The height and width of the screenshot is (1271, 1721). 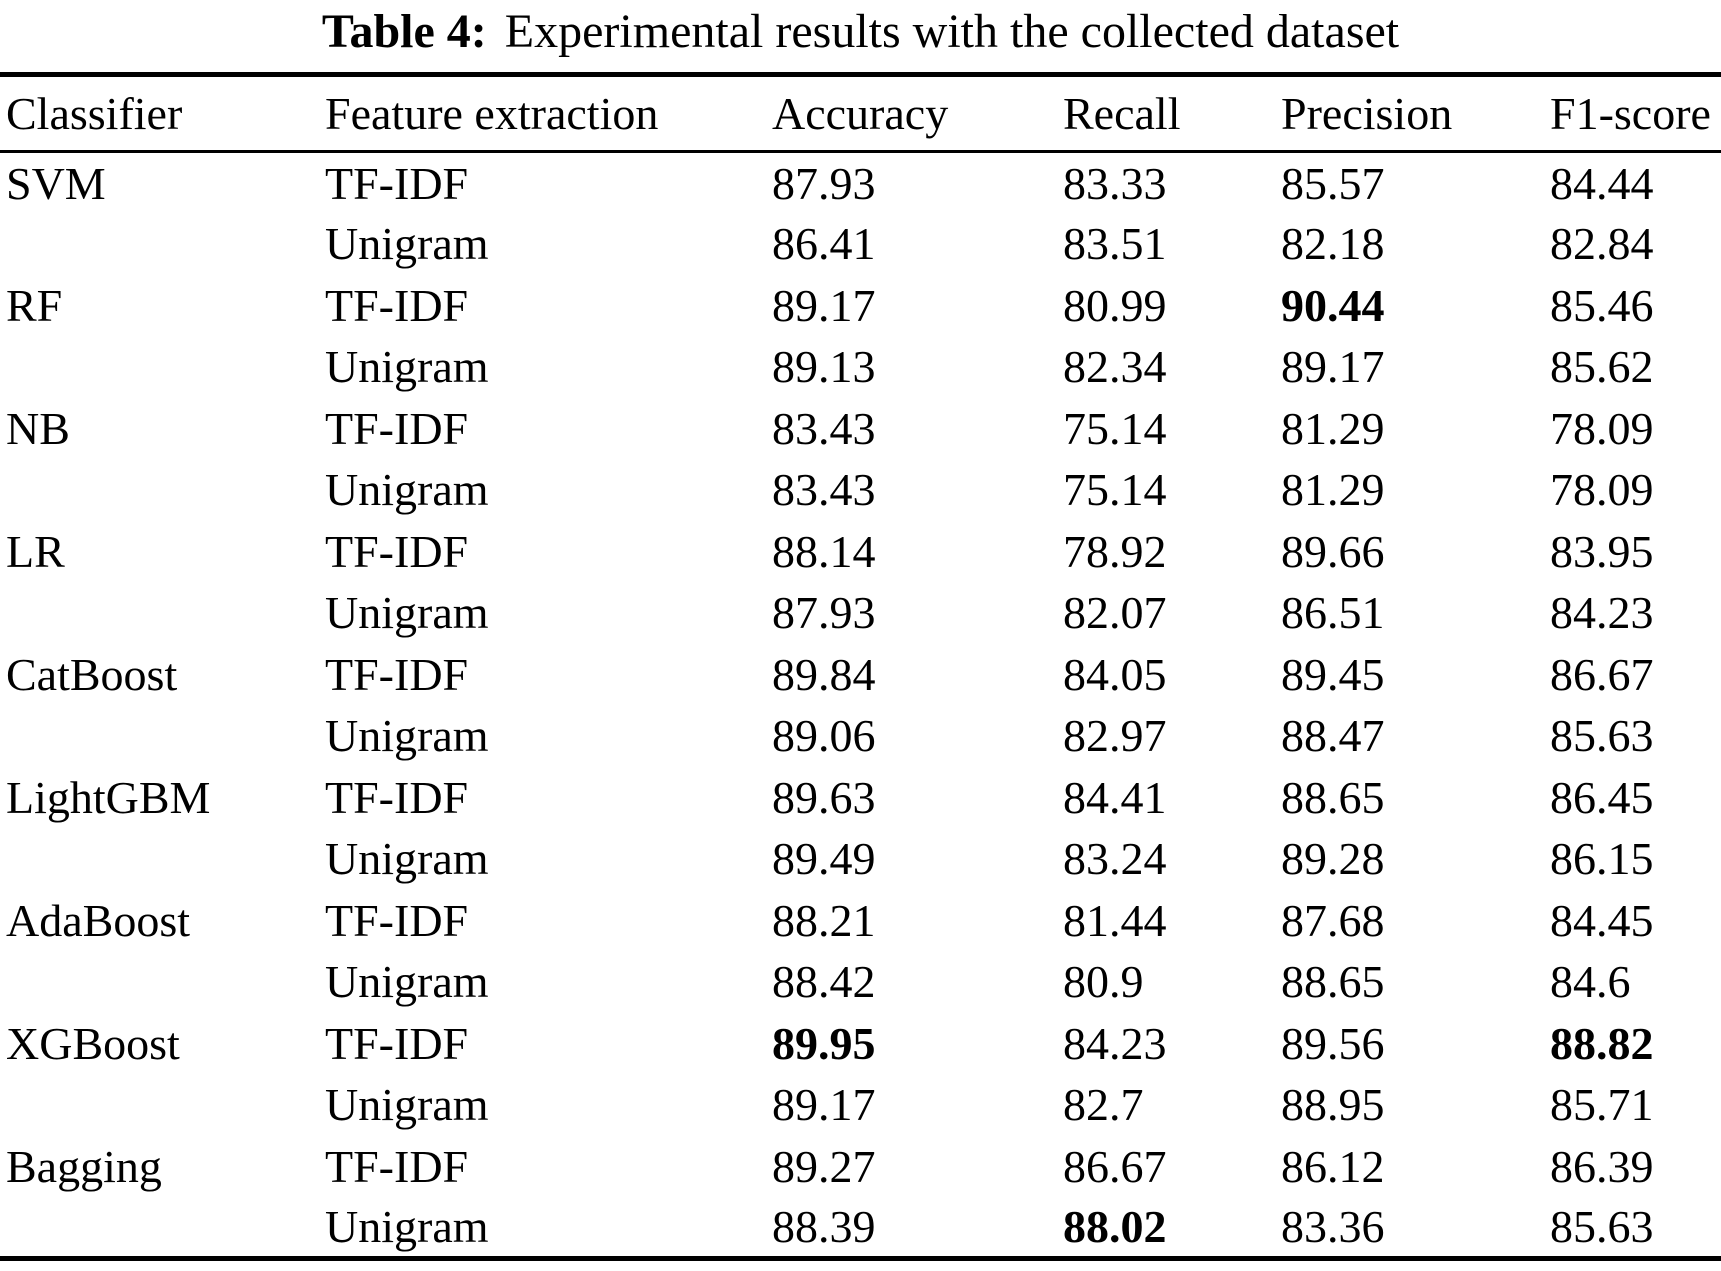 What do you see at coordinates (1115, 1166) in the screenshot?
I see `cell-recall: 86.67` at bounding box center [1115, 1166].